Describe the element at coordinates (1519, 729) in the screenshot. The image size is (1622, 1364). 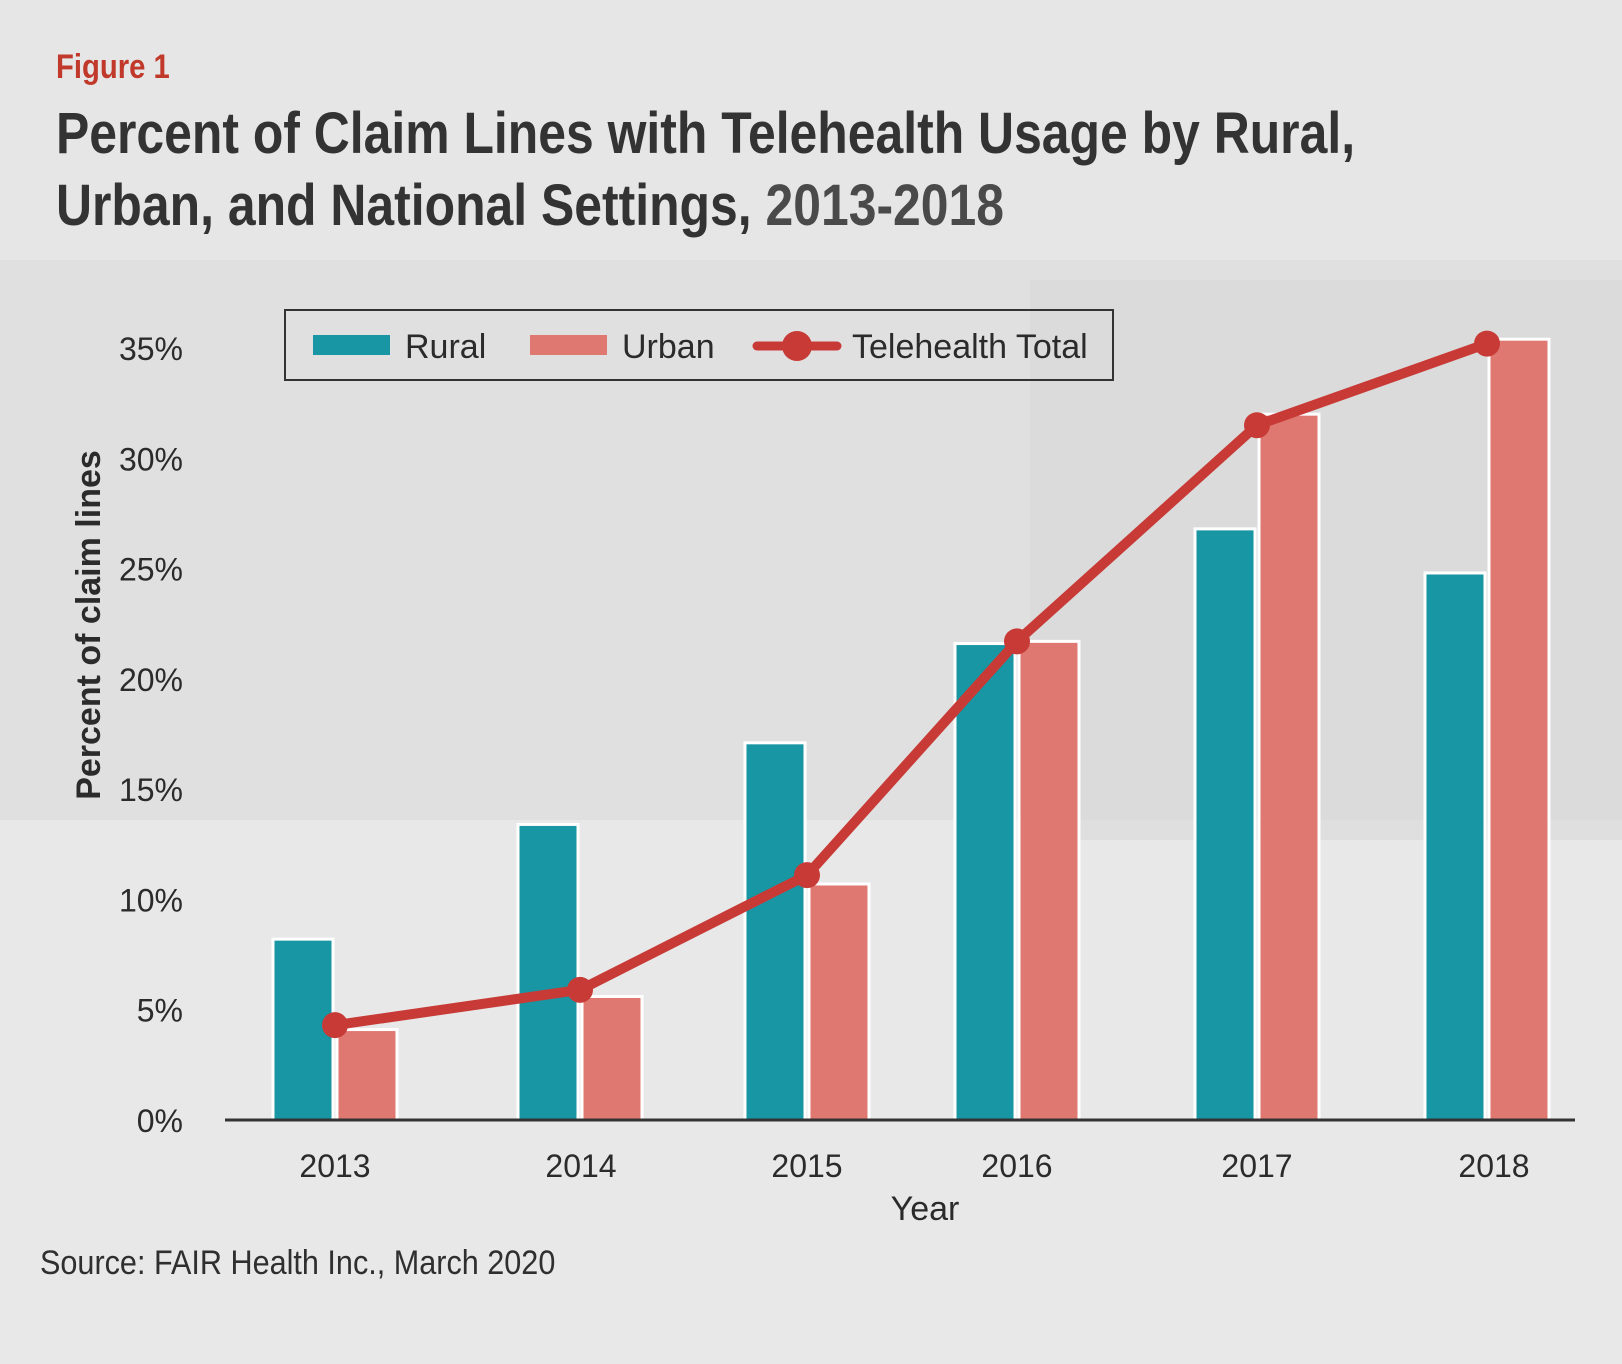
I see `bar-urban-2018` at that location.